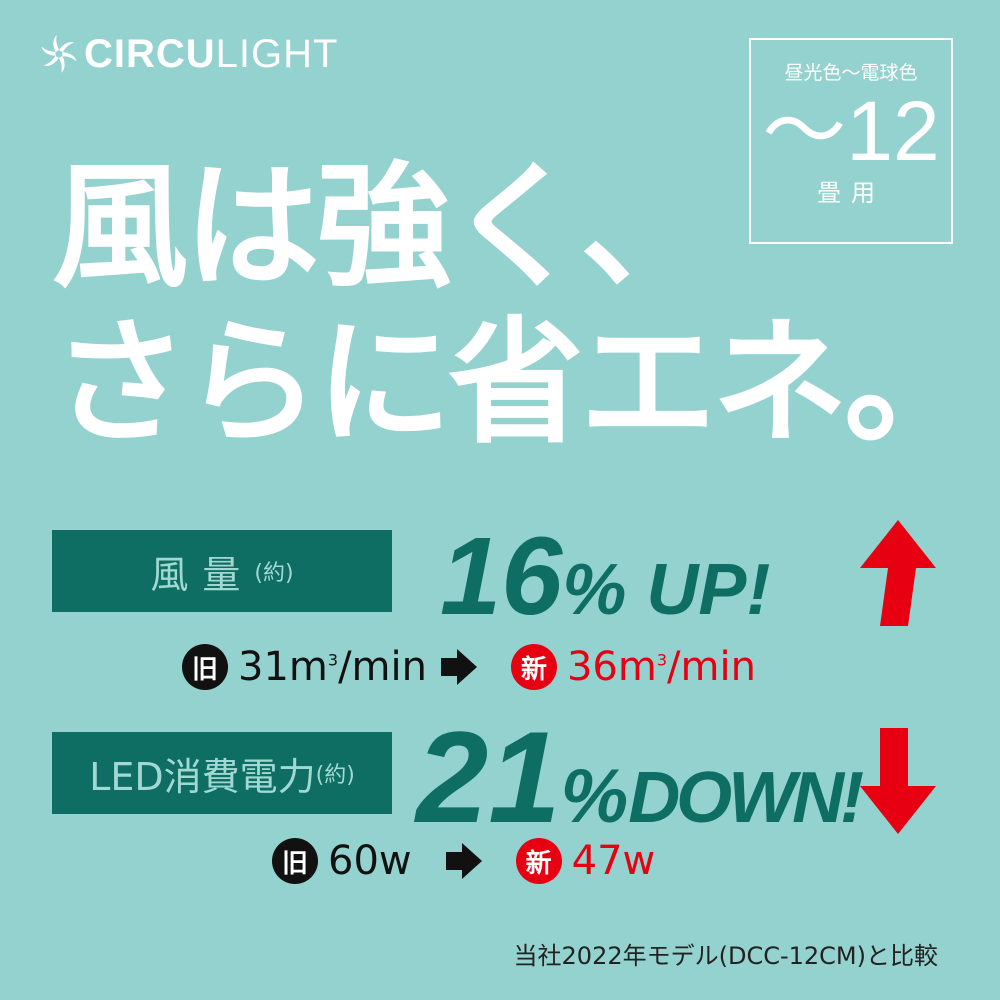 This screenshot has height=1000, width=1000. What do you see at coordinates (488, 777) in the screenshot?
I see `power-percent-number: 21` at bounding box center [488, 777].